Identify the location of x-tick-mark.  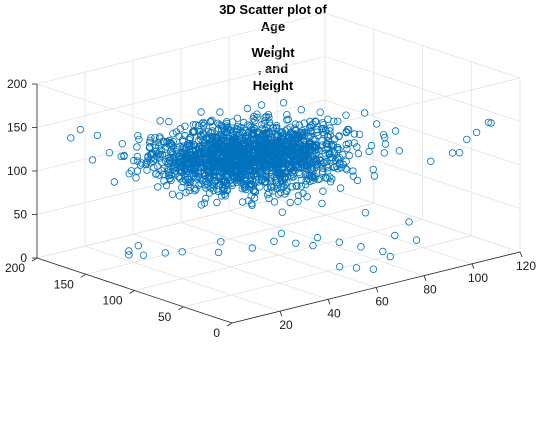
(377, 290).